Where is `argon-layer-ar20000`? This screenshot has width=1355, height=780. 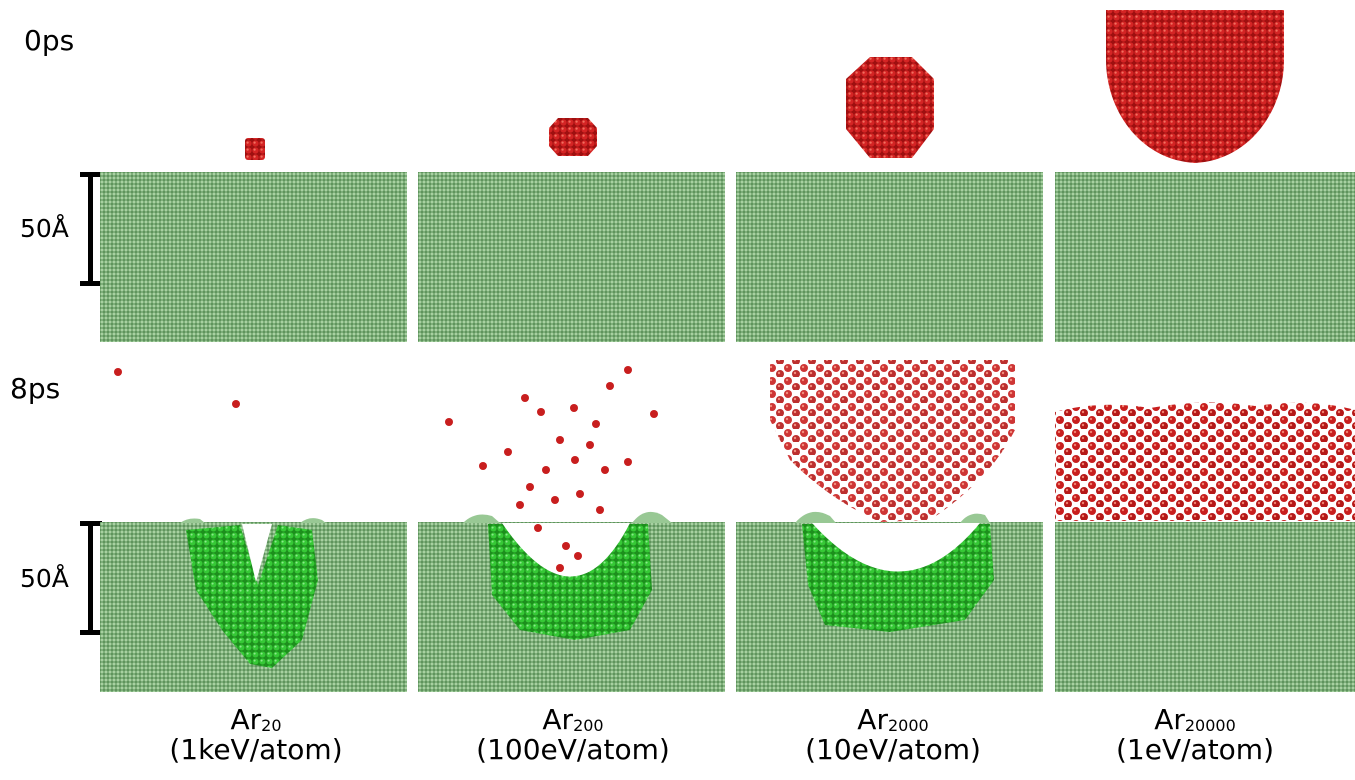
argon-layer-ar20000 is located at coordinates (1205, 461).